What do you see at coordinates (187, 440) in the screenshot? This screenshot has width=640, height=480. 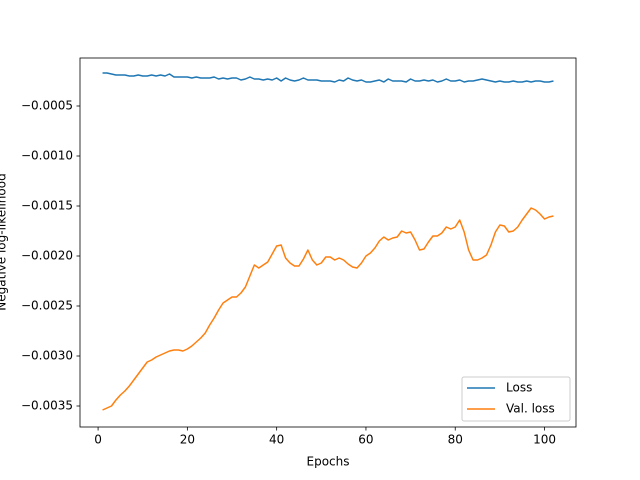 I see `x-tick-label: 20` at bounding box center [187, 440].